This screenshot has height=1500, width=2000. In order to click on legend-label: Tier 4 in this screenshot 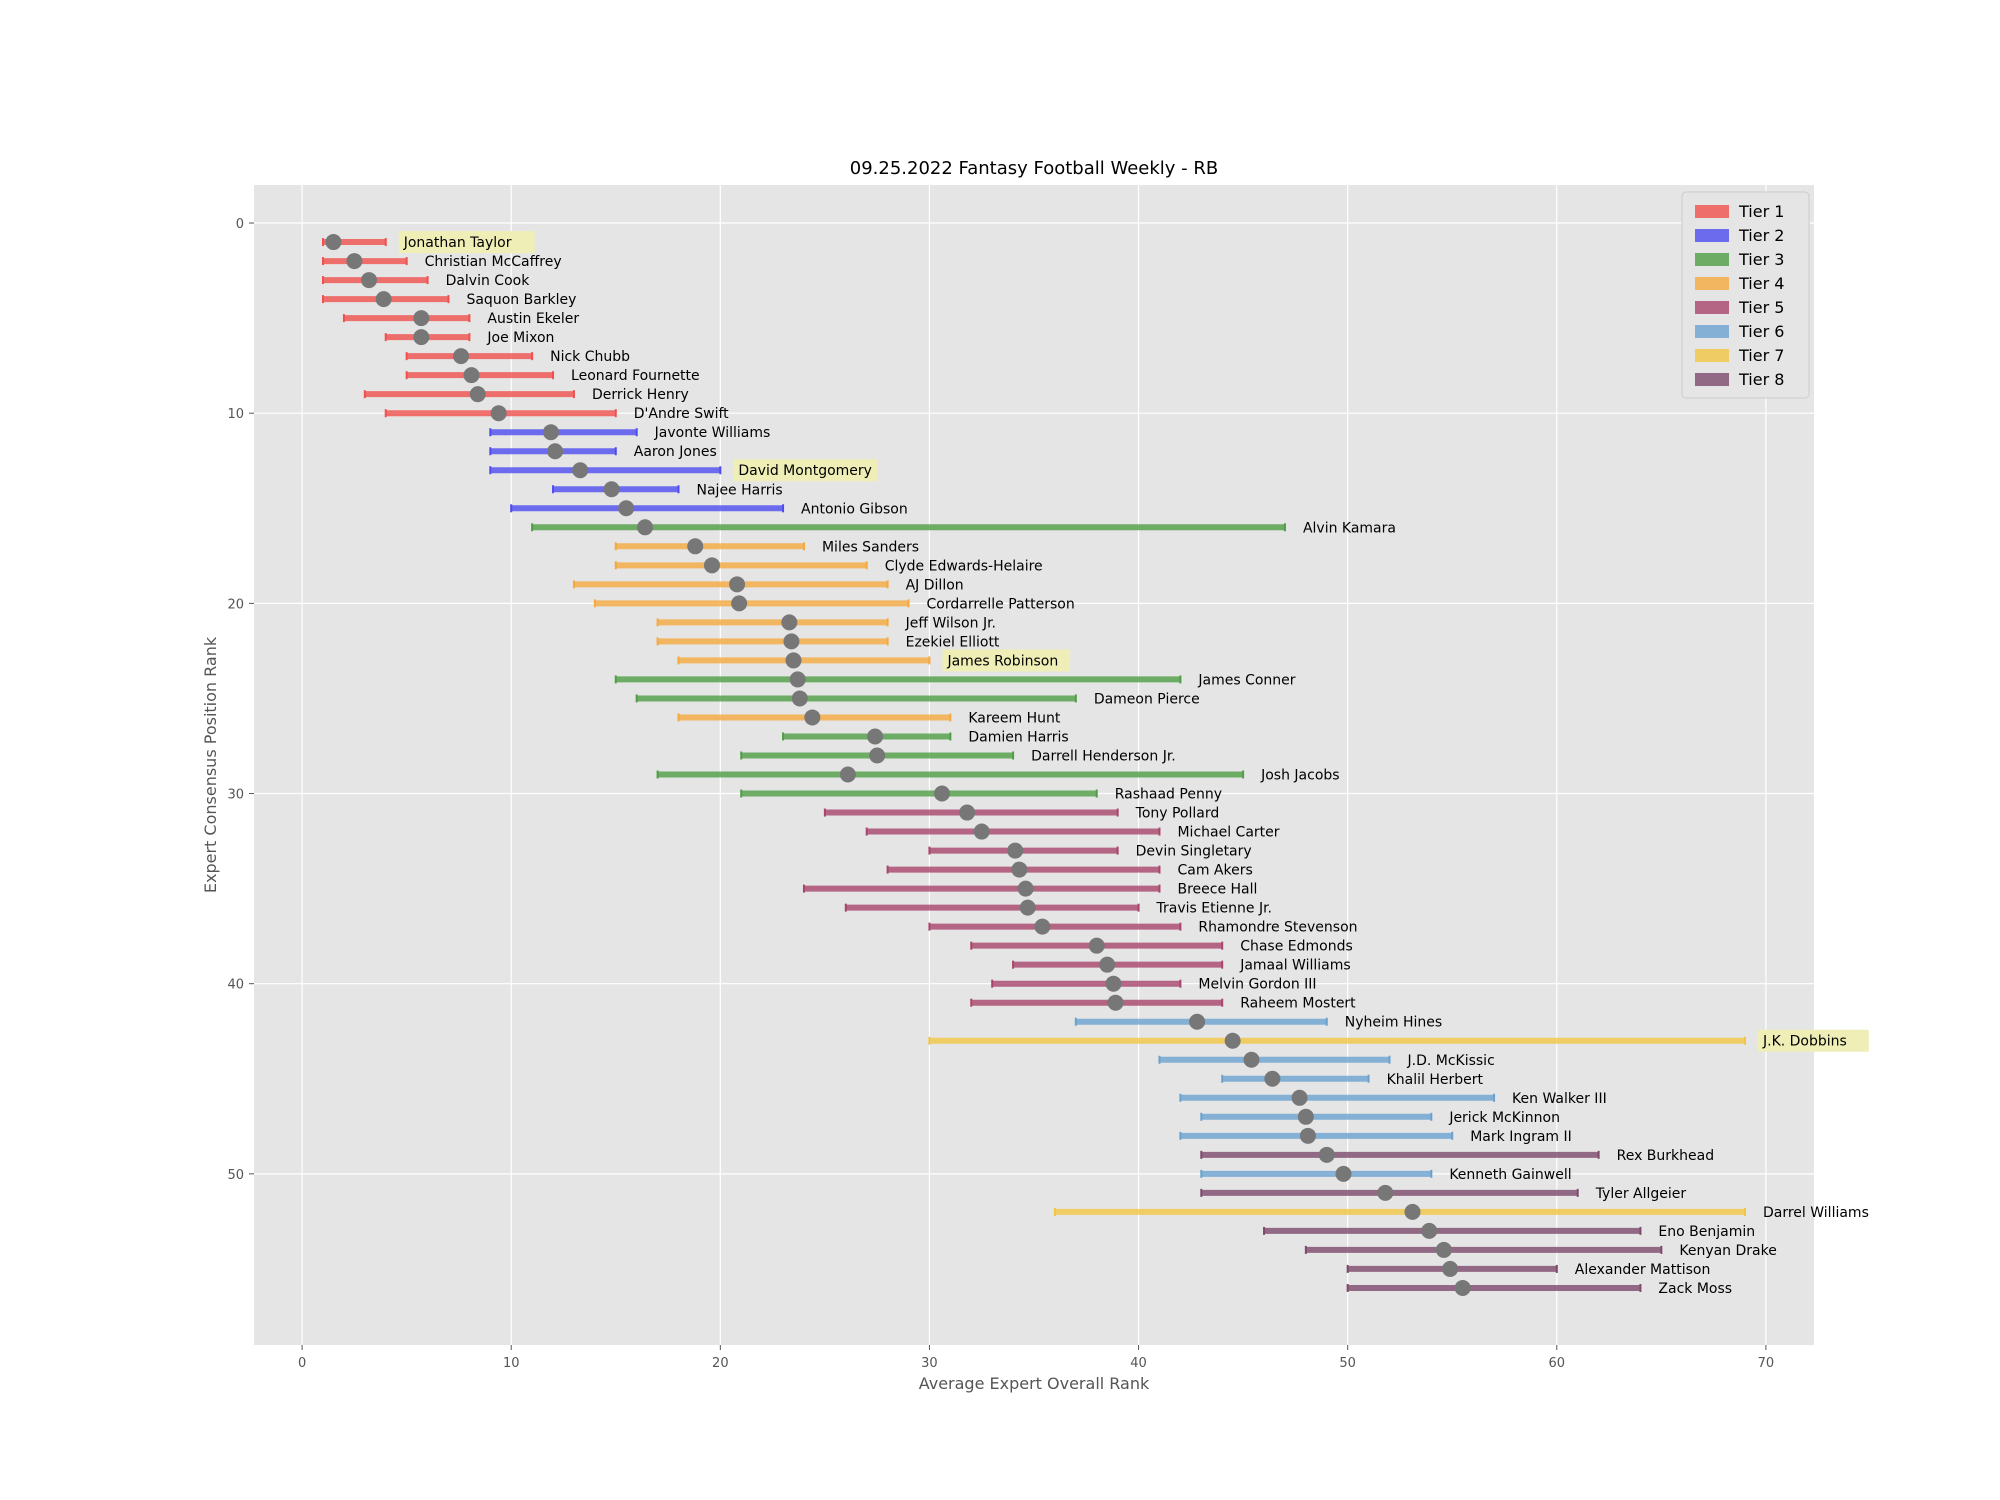, I will do `click(1761, 283)`.